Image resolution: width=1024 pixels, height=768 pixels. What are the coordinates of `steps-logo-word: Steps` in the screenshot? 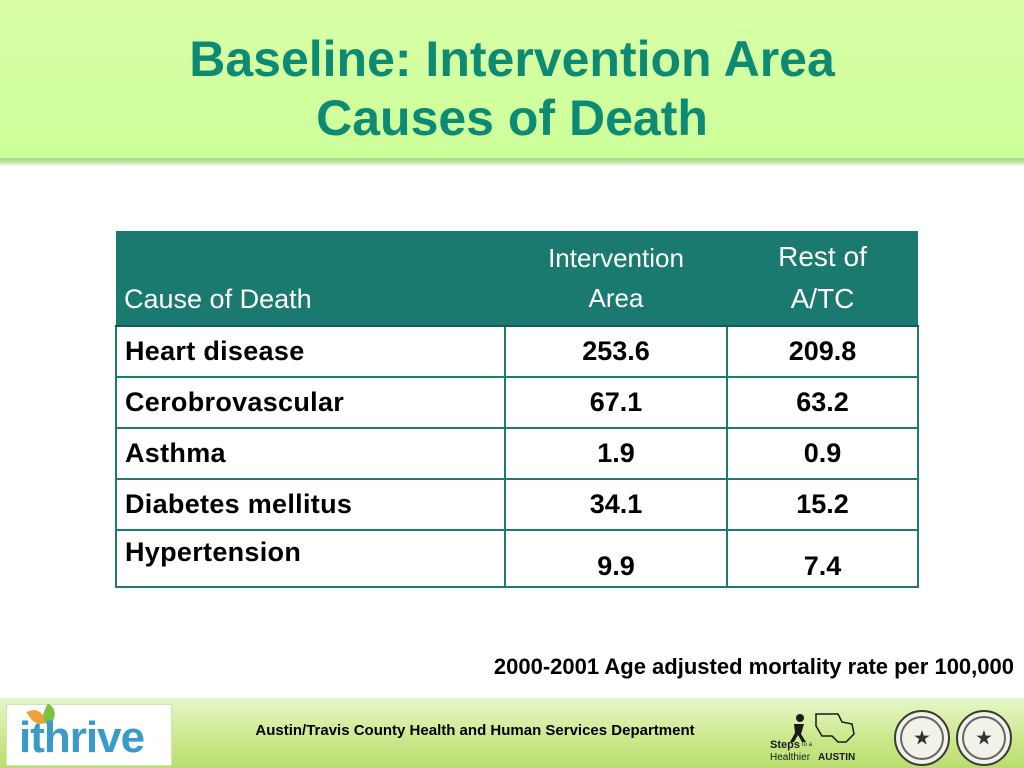 It's located at (785, 745).